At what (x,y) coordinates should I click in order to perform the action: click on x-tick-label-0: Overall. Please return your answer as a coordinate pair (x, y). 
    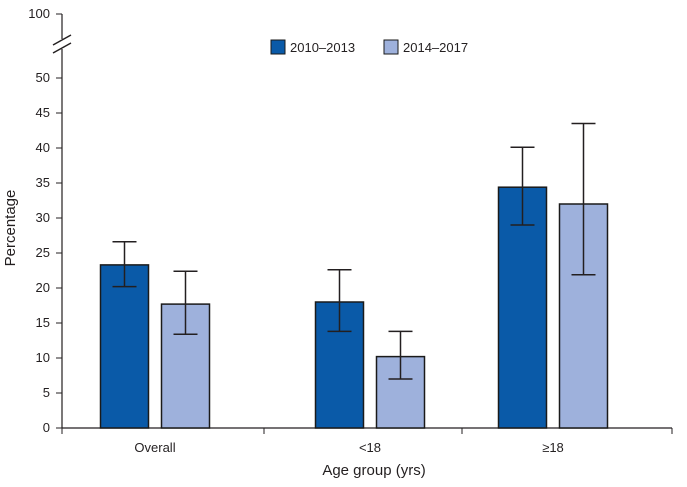
    Looking at the image, I should click on (154, 447).